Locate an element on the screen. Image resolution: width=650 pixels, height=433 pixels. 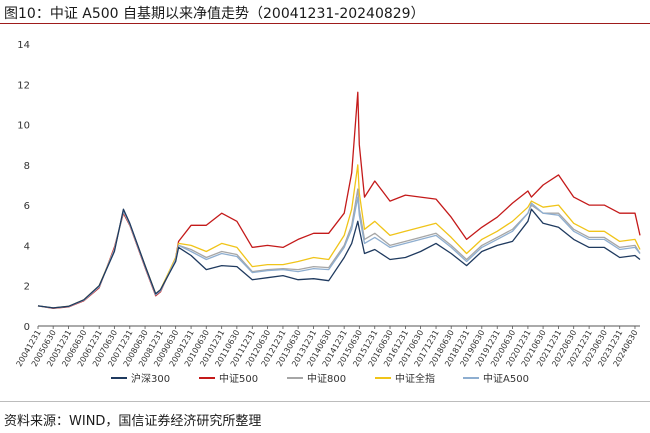
title-bar: 图10：中证 A500 自基期以来净值走势（20041231-20240829） is located at coordinates (325, 12).